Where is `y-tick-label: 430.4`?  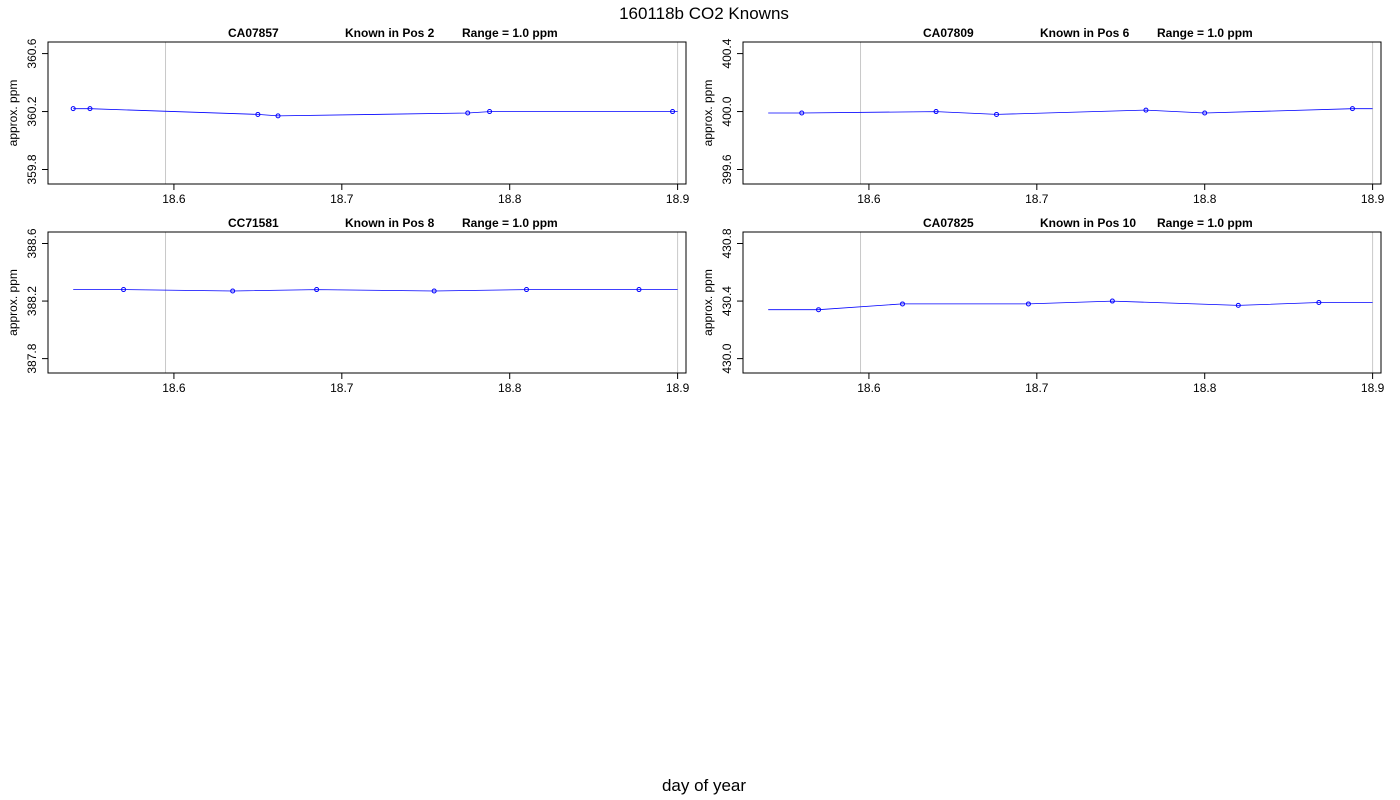 y-tick-label: 430.4 is located at coordinates (727, 301).